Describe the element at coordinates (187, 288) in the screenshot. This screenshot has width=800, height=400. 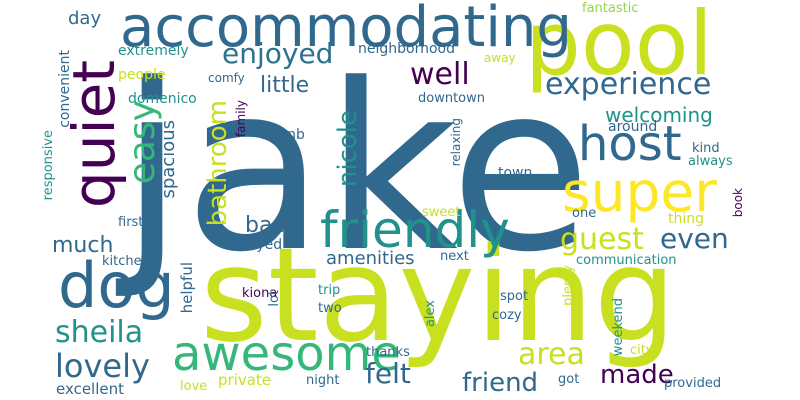
I see `word-helpful: helpful` at that location.